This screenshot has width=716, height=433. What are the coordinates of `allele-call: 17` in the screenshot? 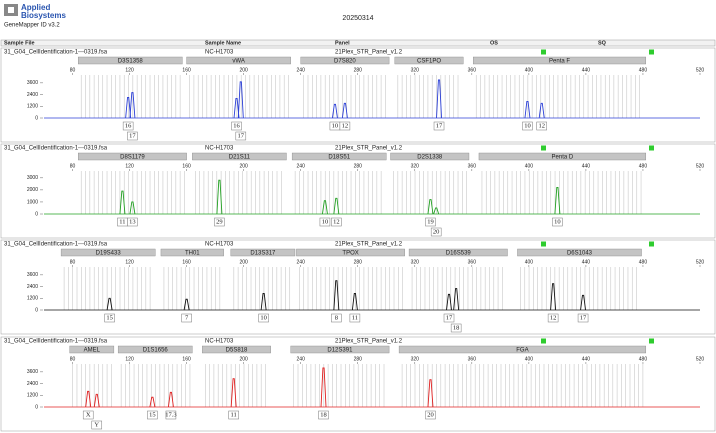 It's located at (241, 135).